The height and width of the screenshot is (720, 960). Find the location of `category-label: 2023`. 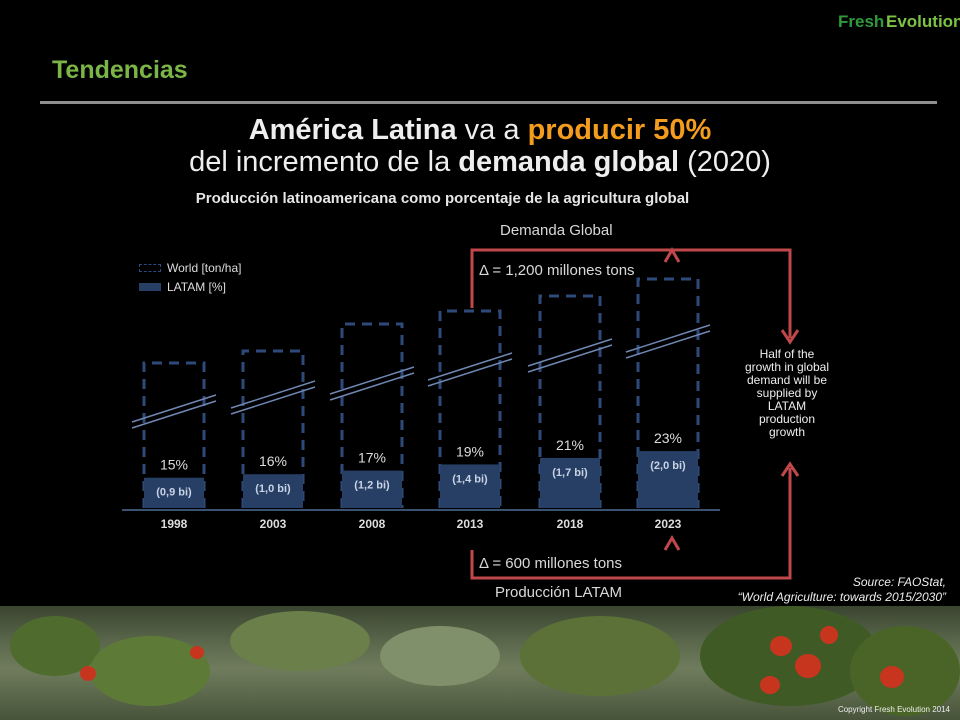

category-label: 2023 is located at coordinates (668, 524).